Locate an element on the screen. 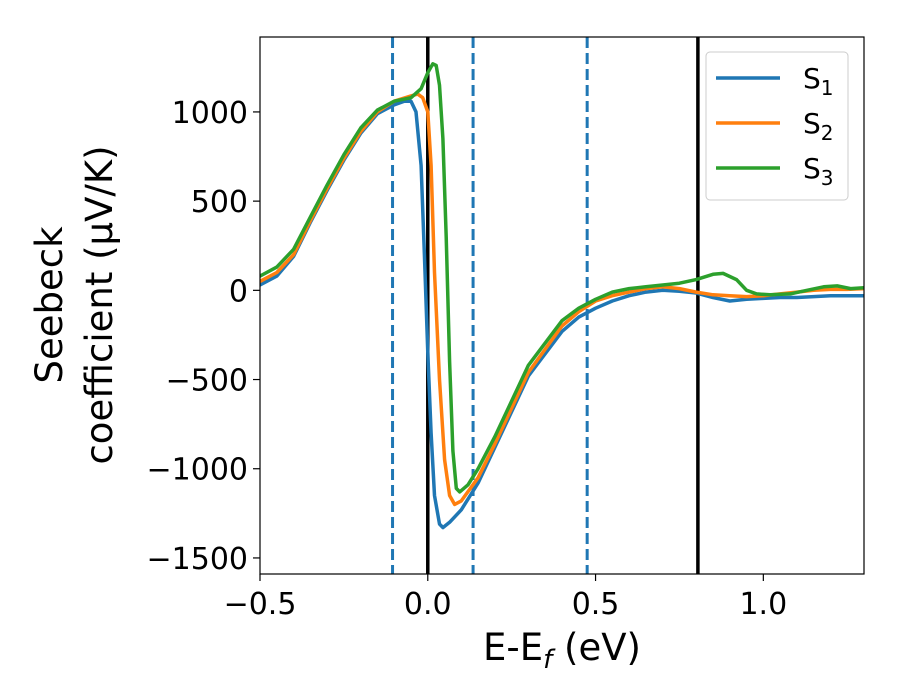 The height and width of the screenshot is (700, 900). y-tick-label: −500 is located at coordinates (207, 381).